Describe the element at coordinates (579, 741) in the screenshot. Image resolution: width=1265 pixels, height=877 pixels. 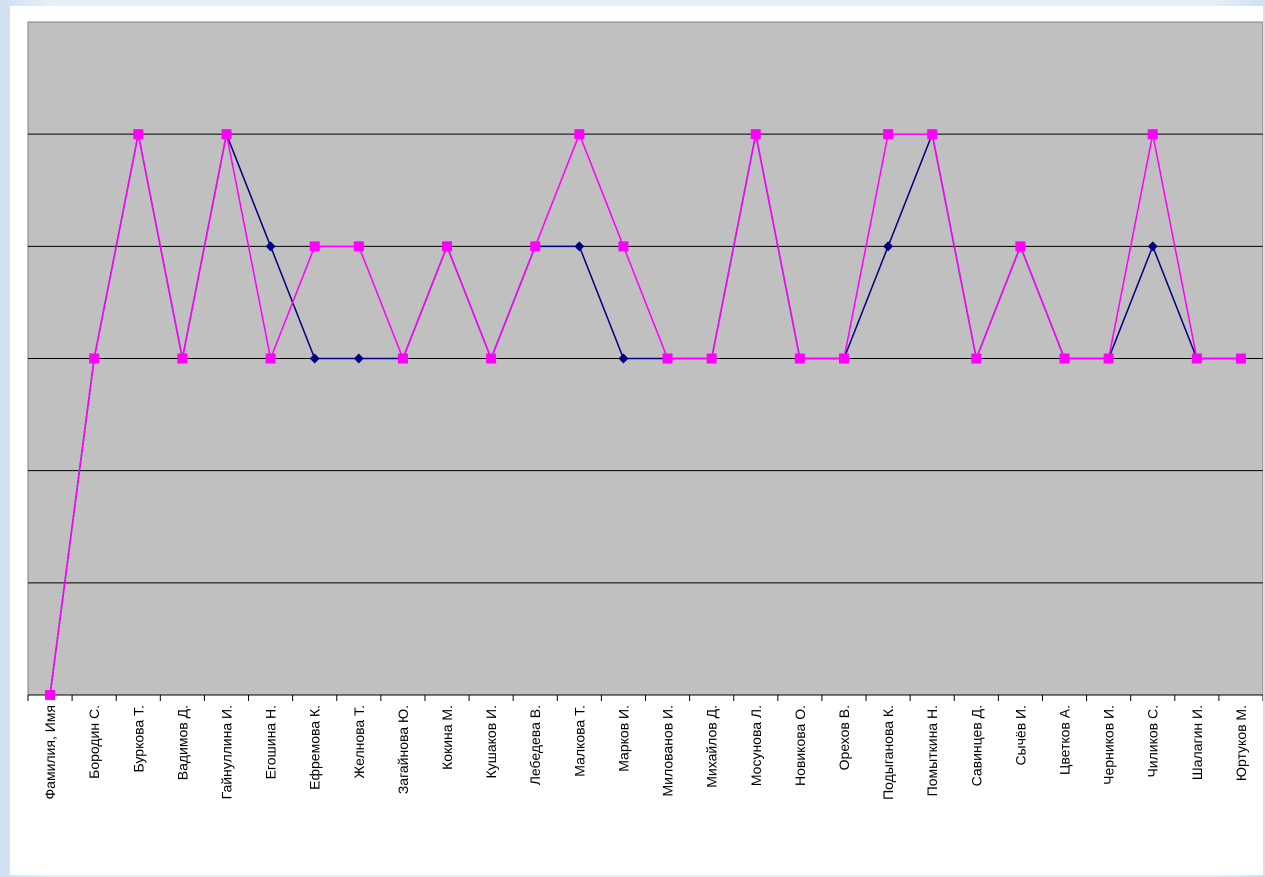
I see `x-tick-label: Малкова Т.` at that location.